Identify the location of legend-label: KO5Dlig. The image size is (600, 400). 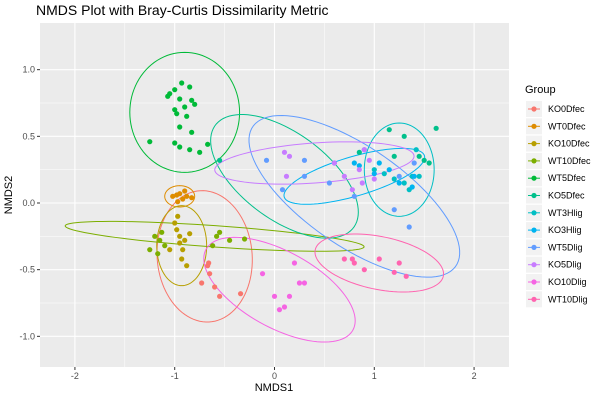
(565, 265).